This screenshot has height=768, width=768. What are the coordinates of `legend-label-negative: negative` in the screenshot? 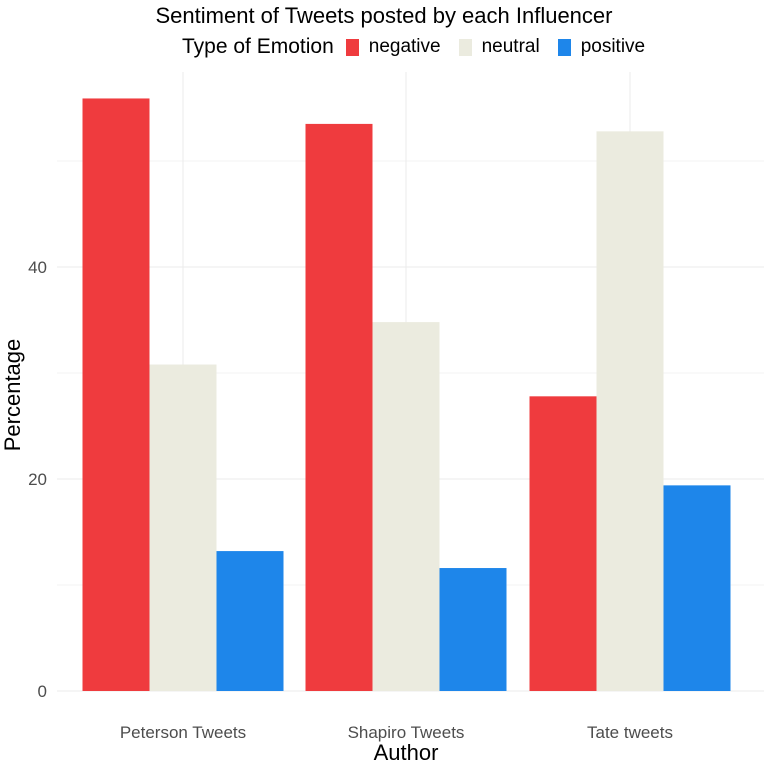 It's located at (404, 46).